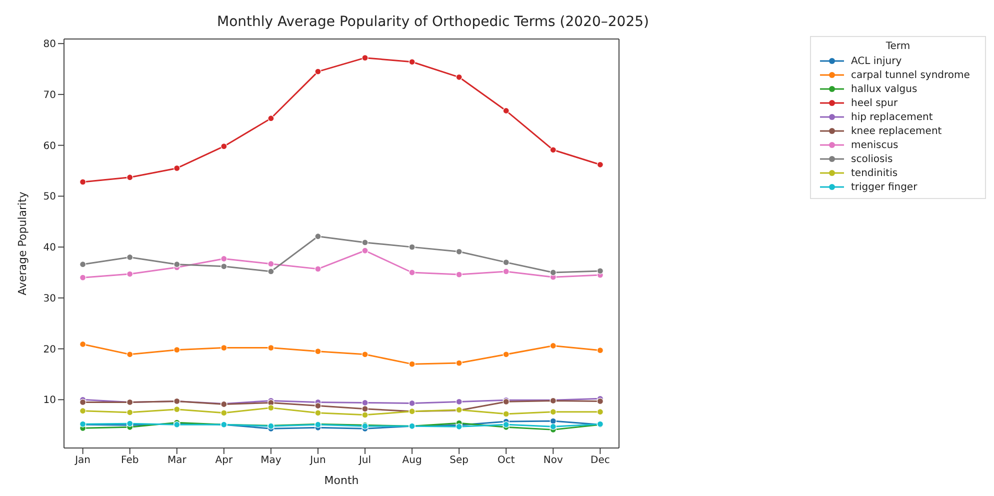  Describe the element at coordinates (49, 350) in the screenshot. I see `y-tick-label: 20` at that location.